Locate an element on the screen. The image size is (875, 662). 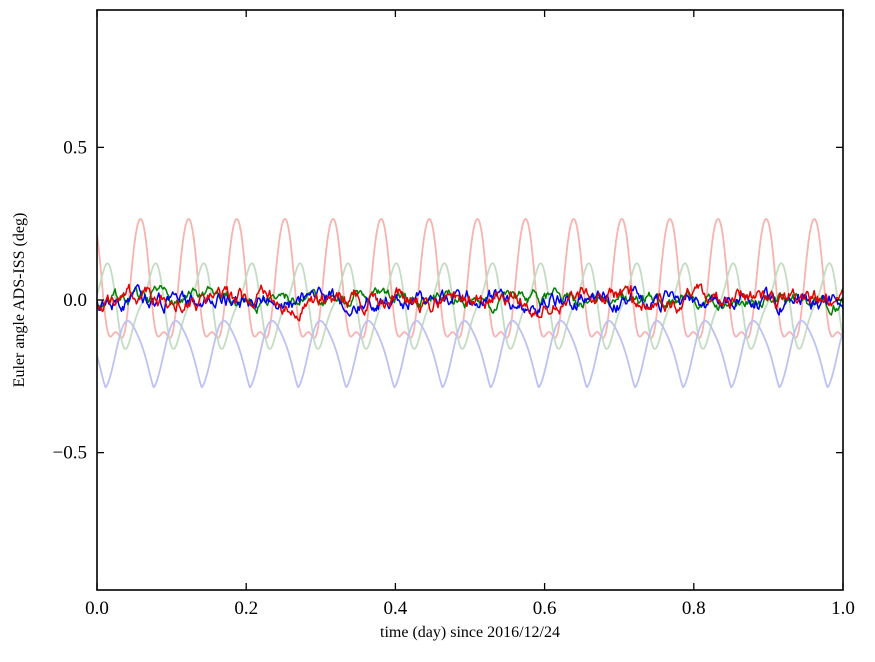
x-tick-label: 0.4 is located at coordinates (396, 608).